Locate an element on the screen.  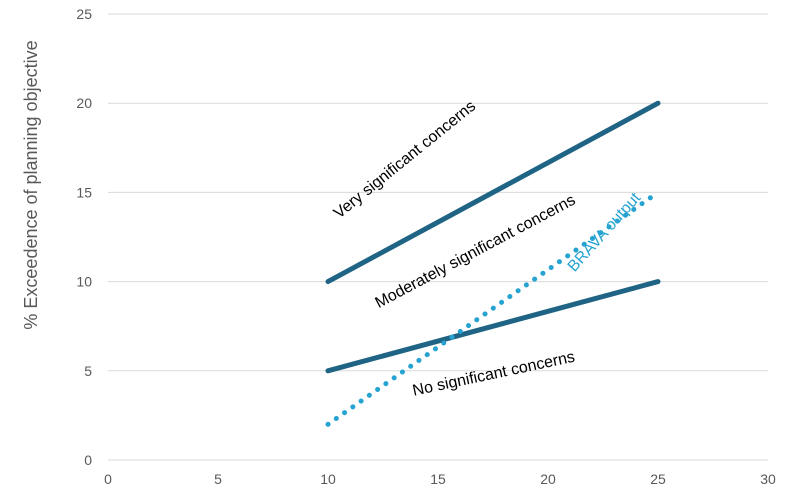
x-tick-label-0: 0 is located at coordinates (108, 479).